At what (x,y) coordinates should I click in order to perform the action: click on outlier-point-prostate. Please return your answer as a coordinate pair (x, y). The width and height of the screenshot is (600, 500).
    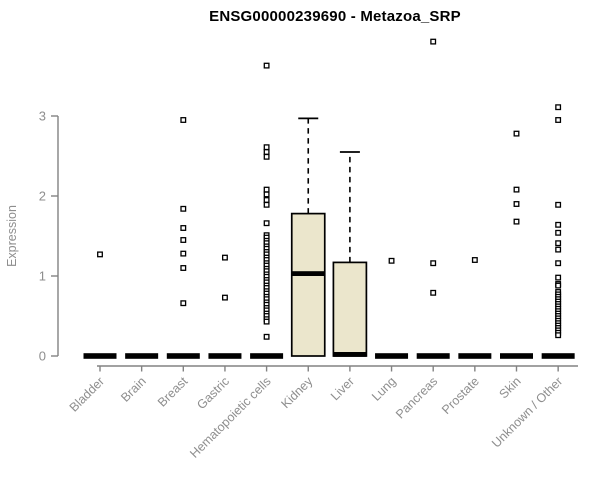
    Looking at the image, I should click on (474, 260).